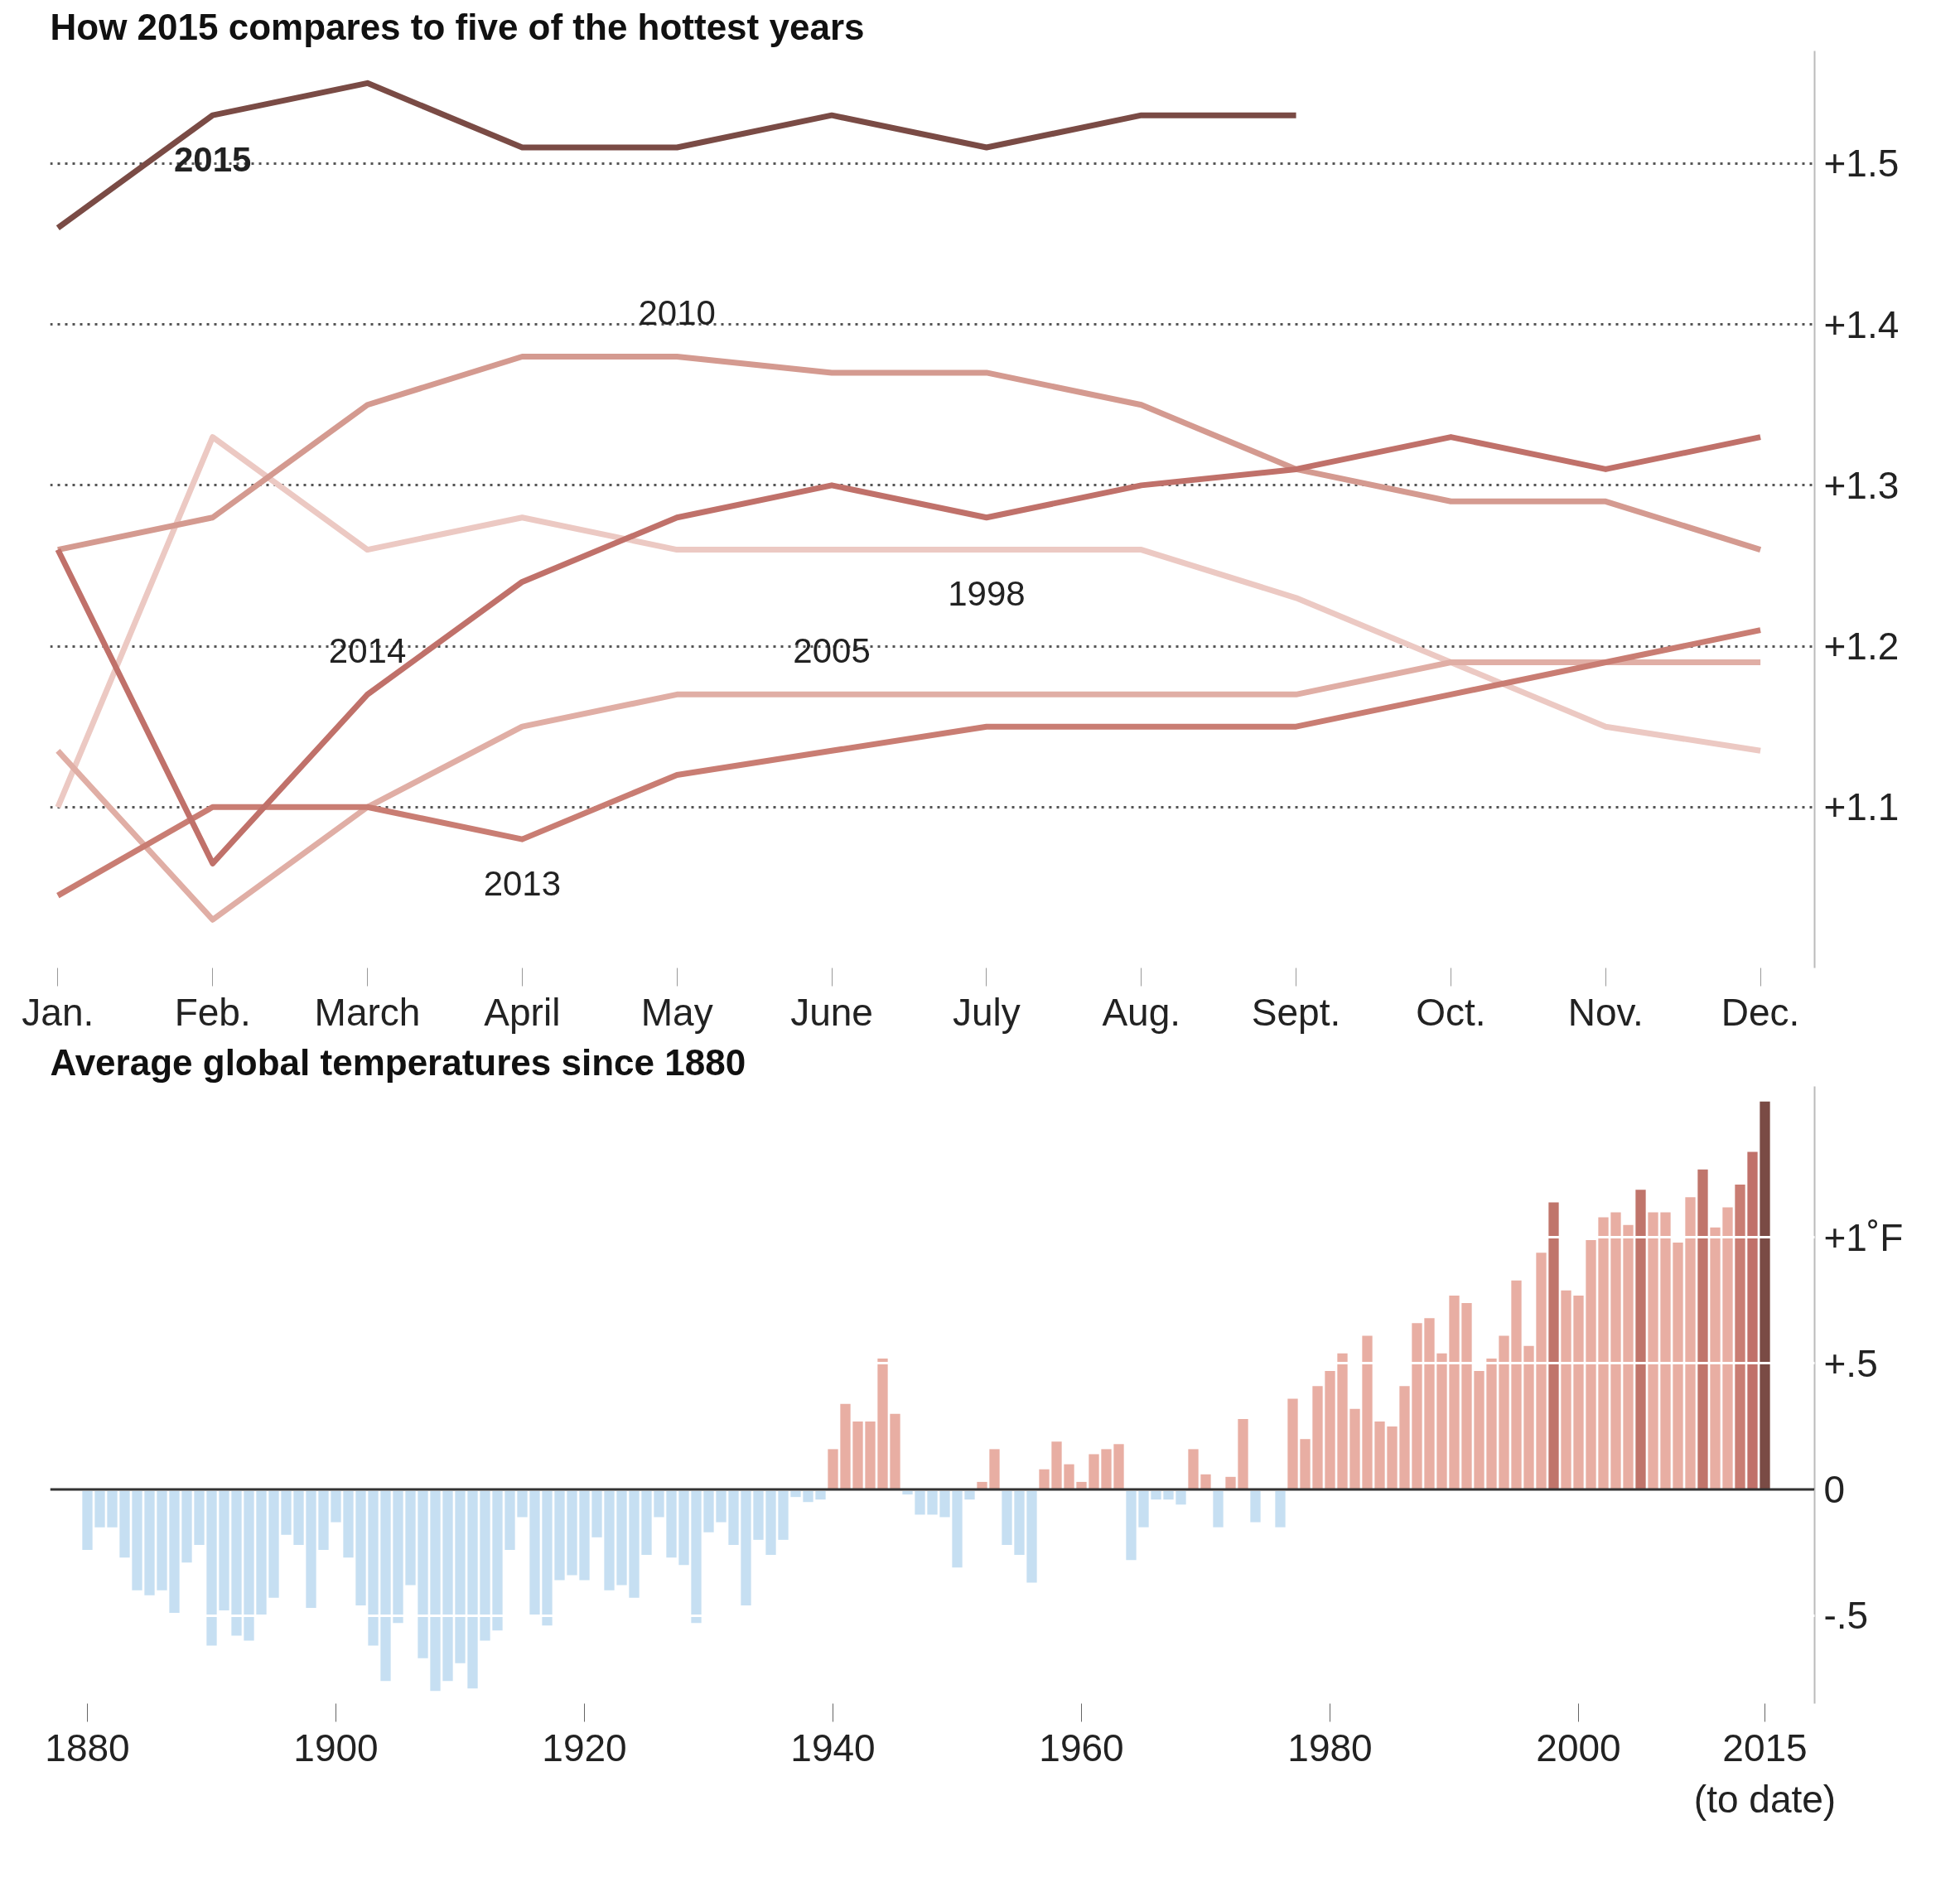  What do you see at coordinates (1141, 1012) in the screenshot?
I see `x-tick-label: Aug.` at bounding box center [1141, 1012].